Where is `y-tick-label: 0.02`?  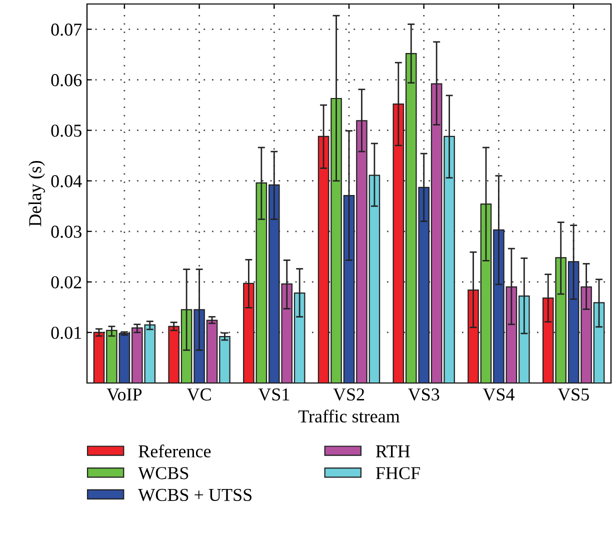
y-tick-label: 0.02 is located at coordinates (66, 282).